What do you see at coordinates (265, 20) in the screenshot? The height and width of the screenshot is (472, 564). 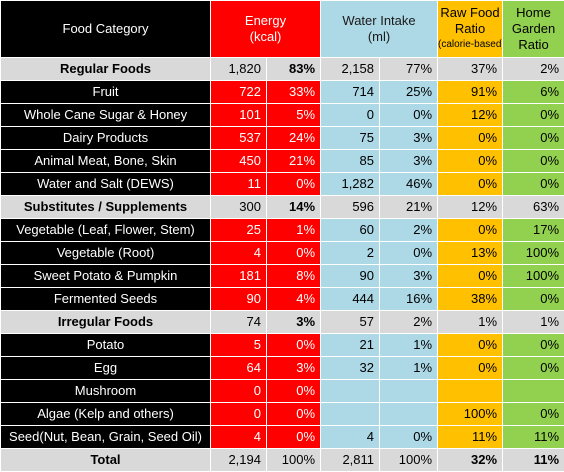 I see `header-energy-label: Energy` at bounding box center [265, 20].